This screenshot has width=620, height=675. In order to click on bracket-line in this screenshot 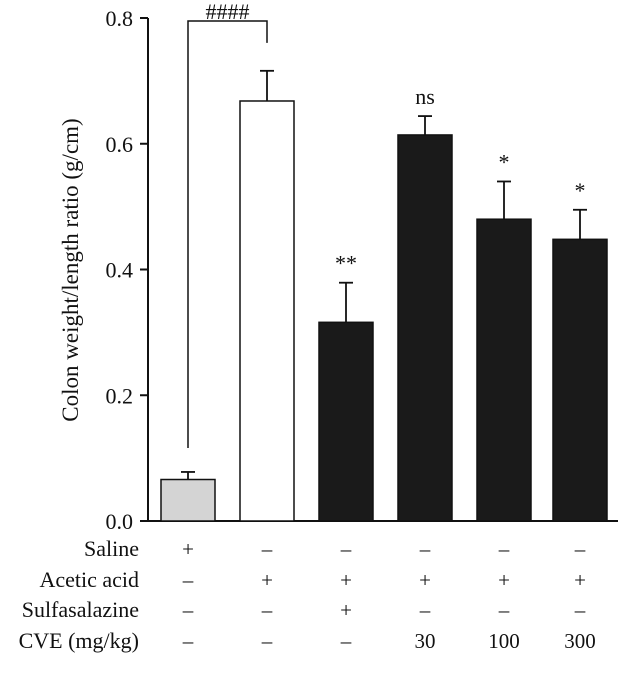, I will do `click(227, 234)`.